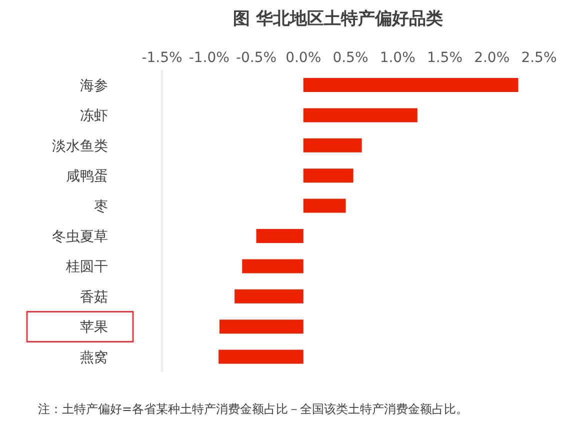 This screenshot has width=575, height=443. I want to click on y-tick-label: 枣, so click(101, 206).